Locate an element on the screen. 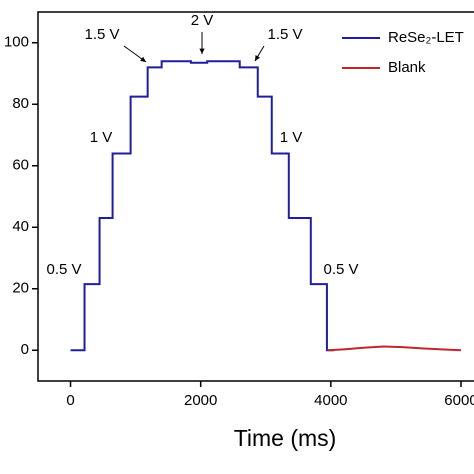 Image resolution: width=474 pixels, height=474 pixels. y-tick-label: 60 is located at coordinates (20, 165).